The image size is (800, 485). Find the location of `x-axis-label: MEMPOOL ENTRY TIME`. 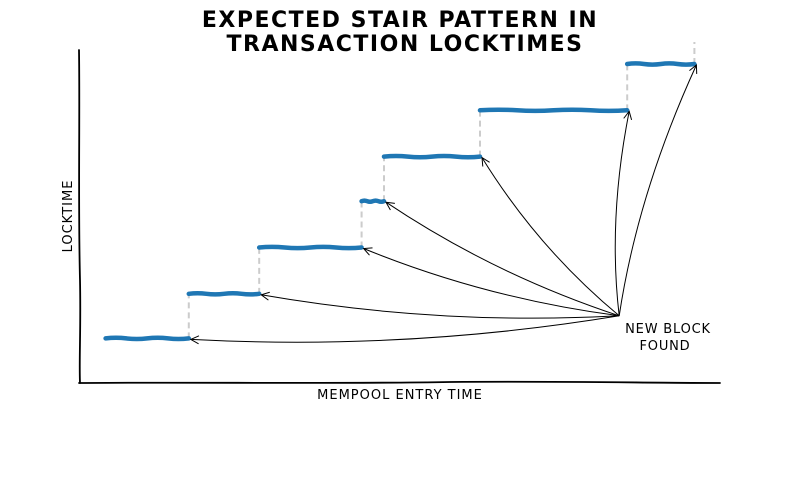

x-axis-label: MEMPOOL ENTRY TIME is located at coordinates (400, 395).